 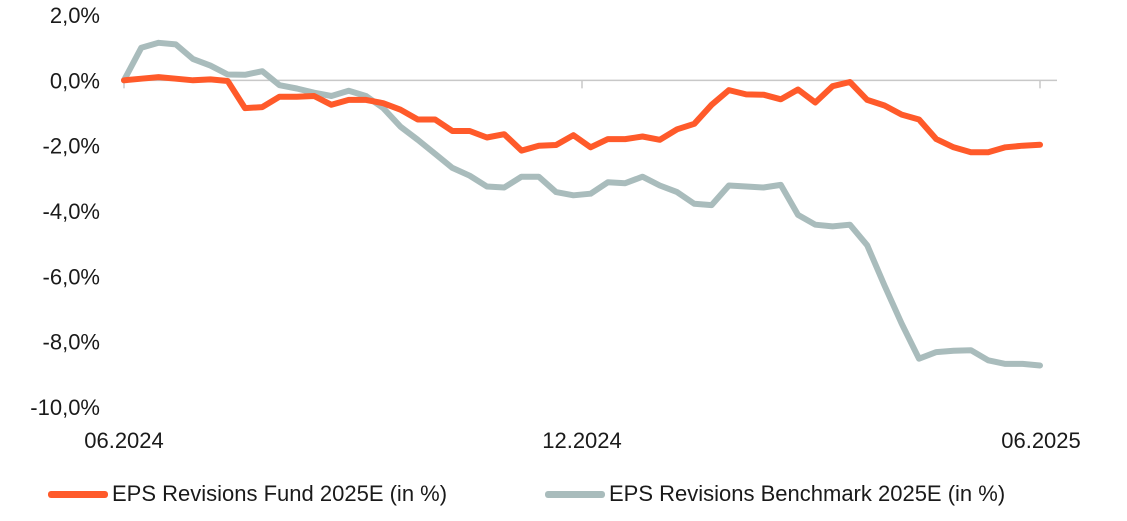 I want to click on y-tick-label: -2,0%, so click(x=71, y=146).